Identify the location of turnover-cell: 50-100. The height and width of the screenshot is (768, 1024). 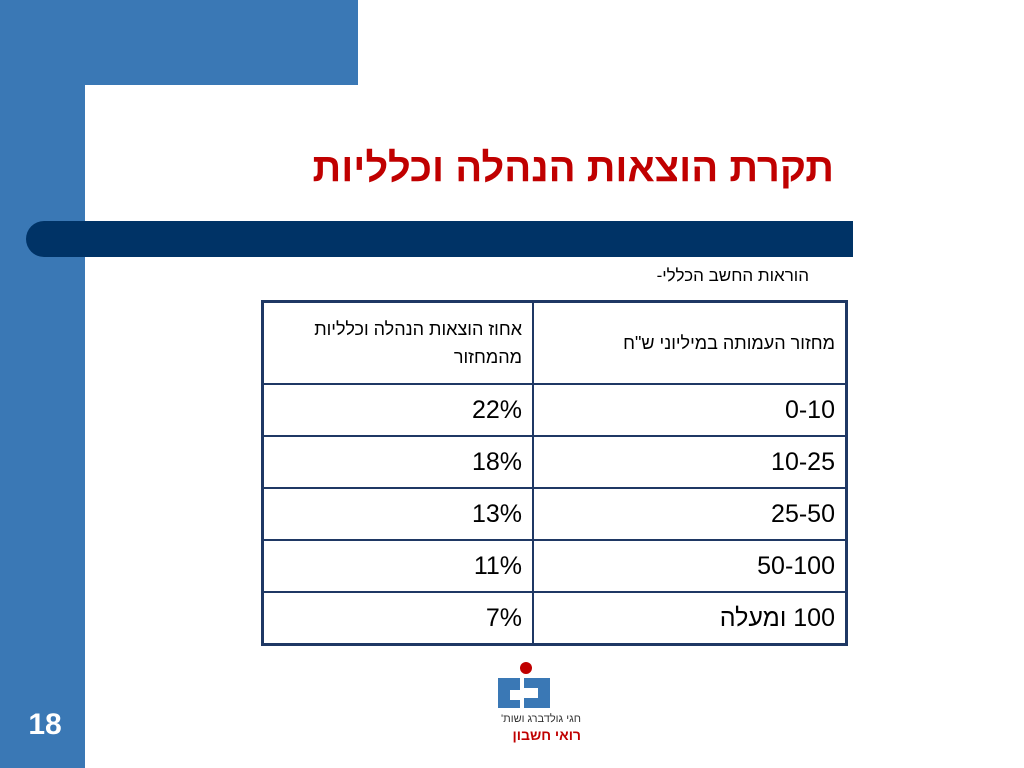
(690, 566).